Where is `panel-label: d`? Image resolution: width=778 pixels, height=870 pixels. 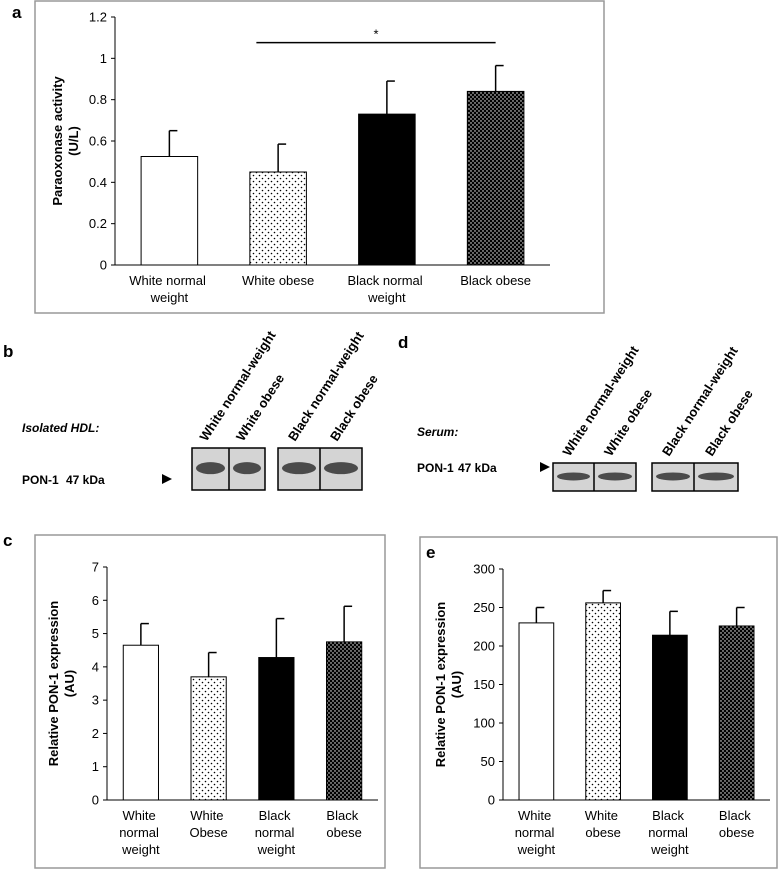 panel-label: d is located at coordinates (403, 342).